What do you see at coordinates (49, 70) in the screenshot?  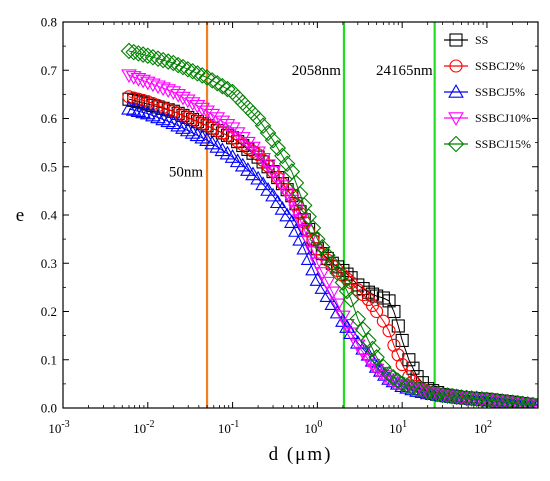 I see `y-tick-label: 0.7` at bounding box center [49, 70].